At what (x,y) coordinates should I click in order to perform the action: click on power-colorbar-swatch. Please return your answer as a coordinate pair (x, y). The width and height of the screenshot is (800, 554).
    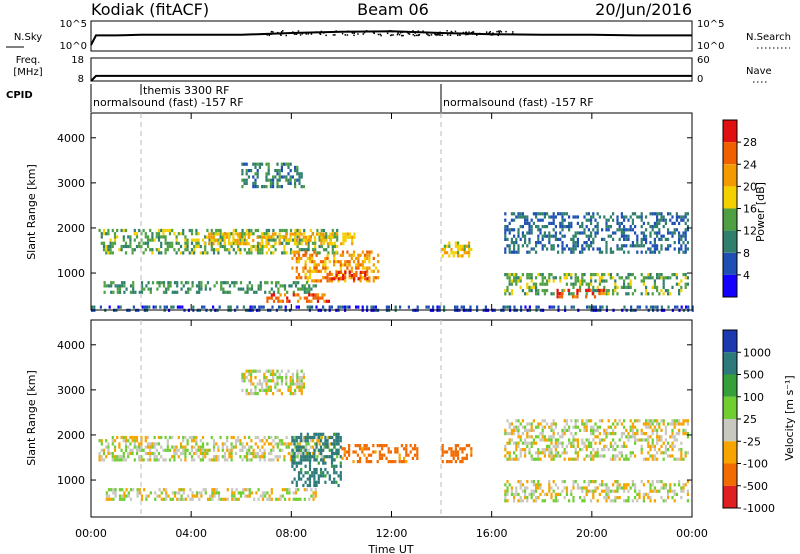
    Looking at the image, I should click on (730, 285).